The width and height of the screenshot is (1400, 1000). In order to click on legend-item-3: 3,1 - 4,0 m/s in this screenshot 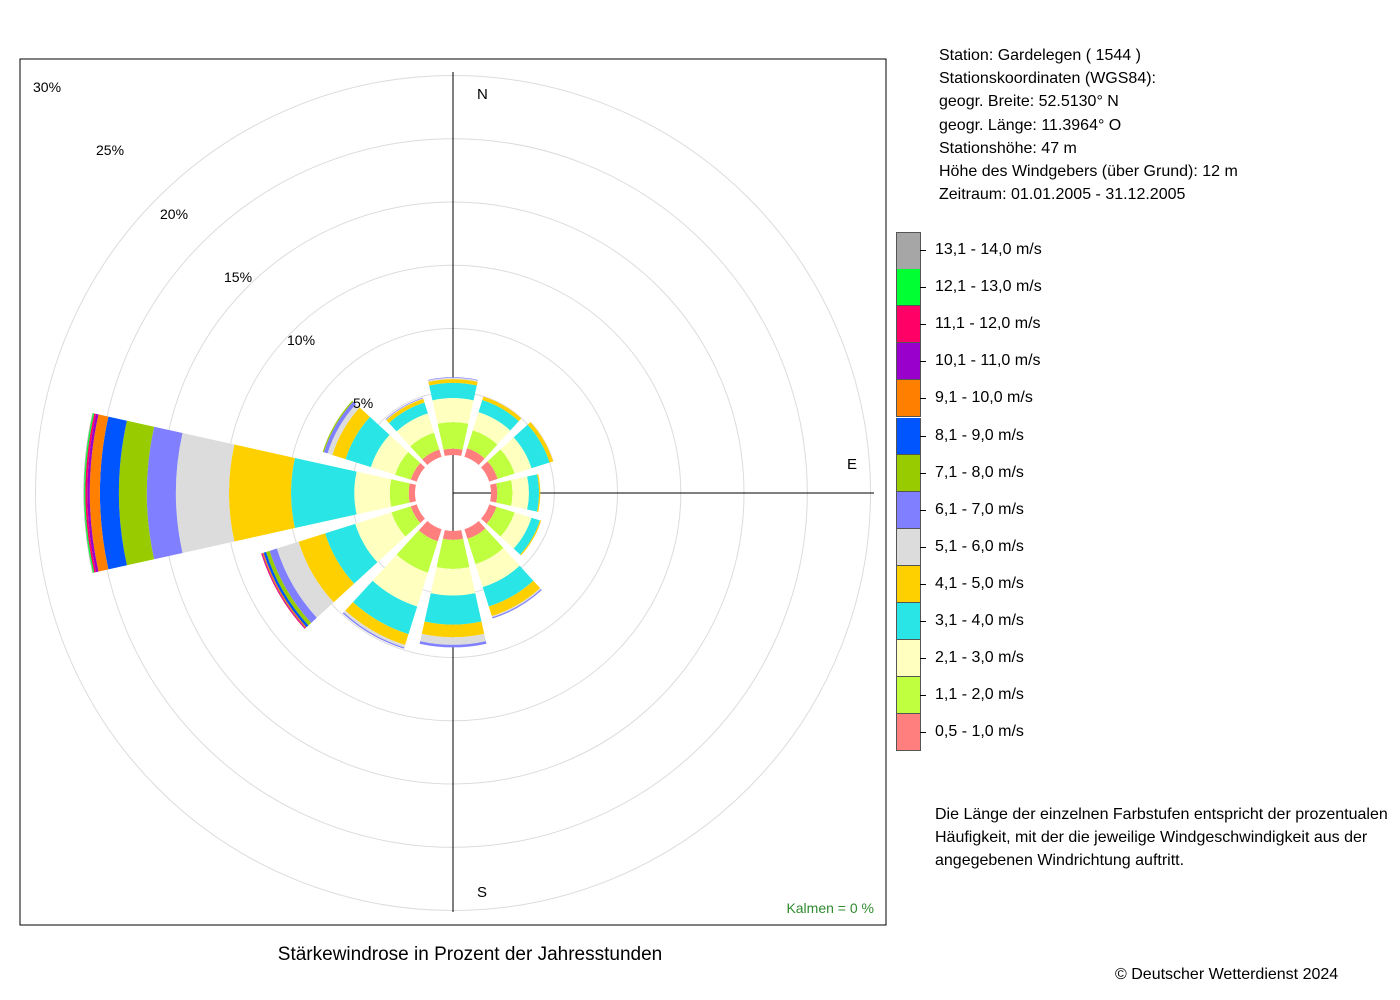, I will do `click(1096, 621)`.